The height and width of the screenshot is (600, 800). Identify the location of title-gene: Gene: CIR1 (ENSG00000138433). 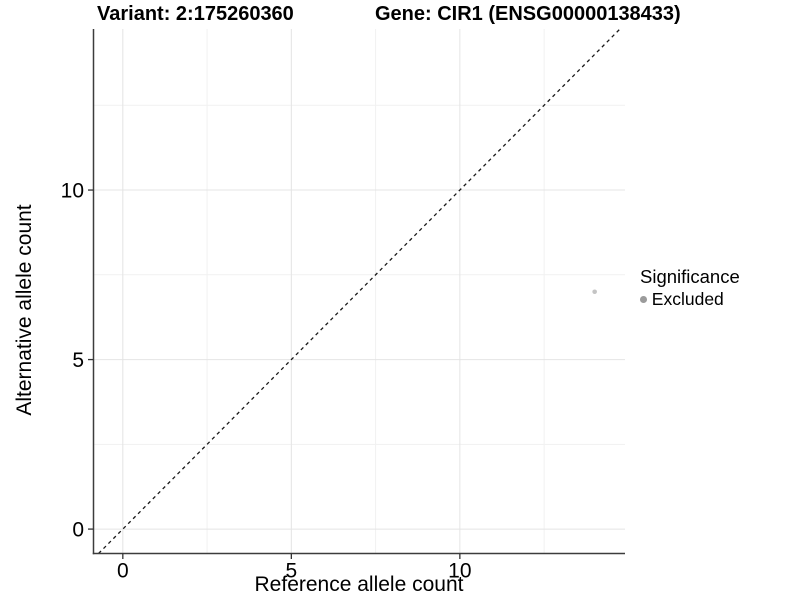
(528, 14).